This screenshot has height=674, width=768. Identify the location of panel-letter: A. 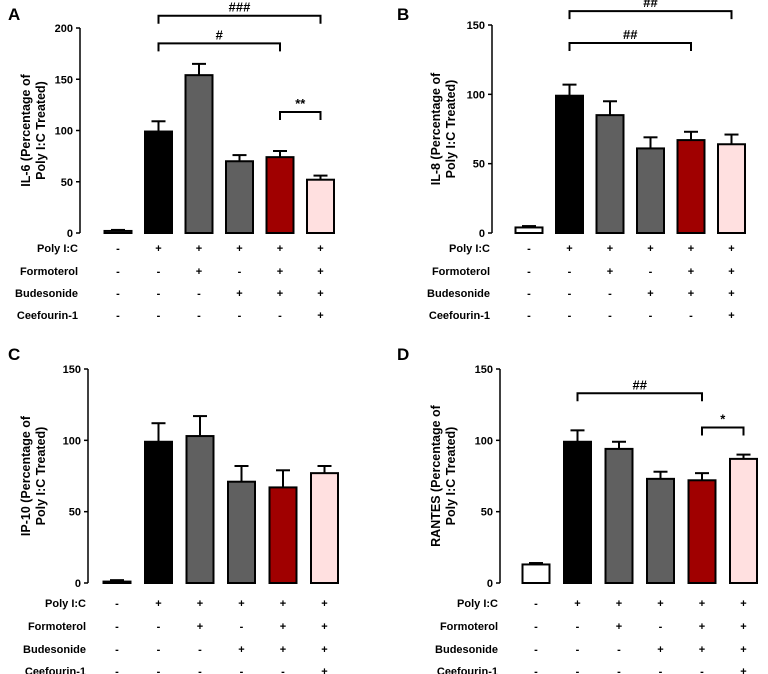
(14, 14).